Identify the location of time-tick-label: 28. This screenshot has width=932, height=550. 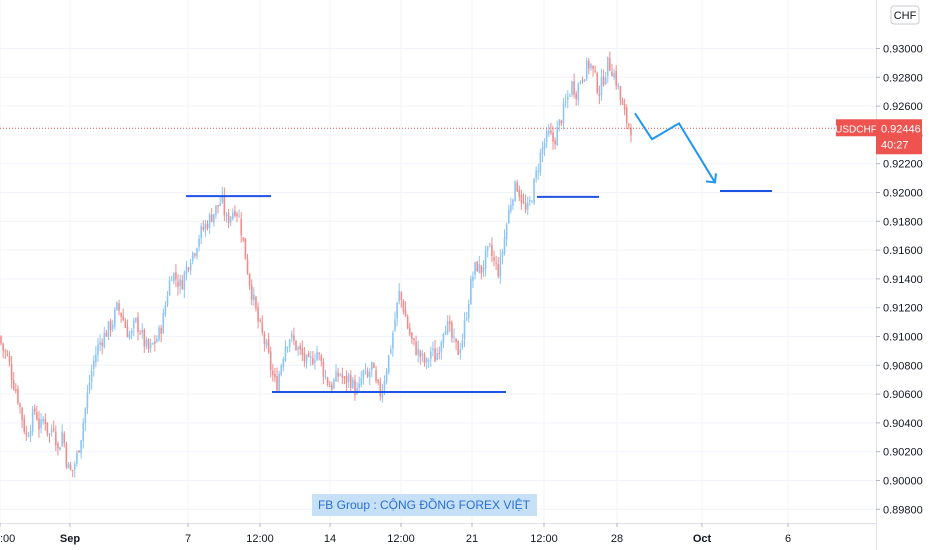
(617, 539).